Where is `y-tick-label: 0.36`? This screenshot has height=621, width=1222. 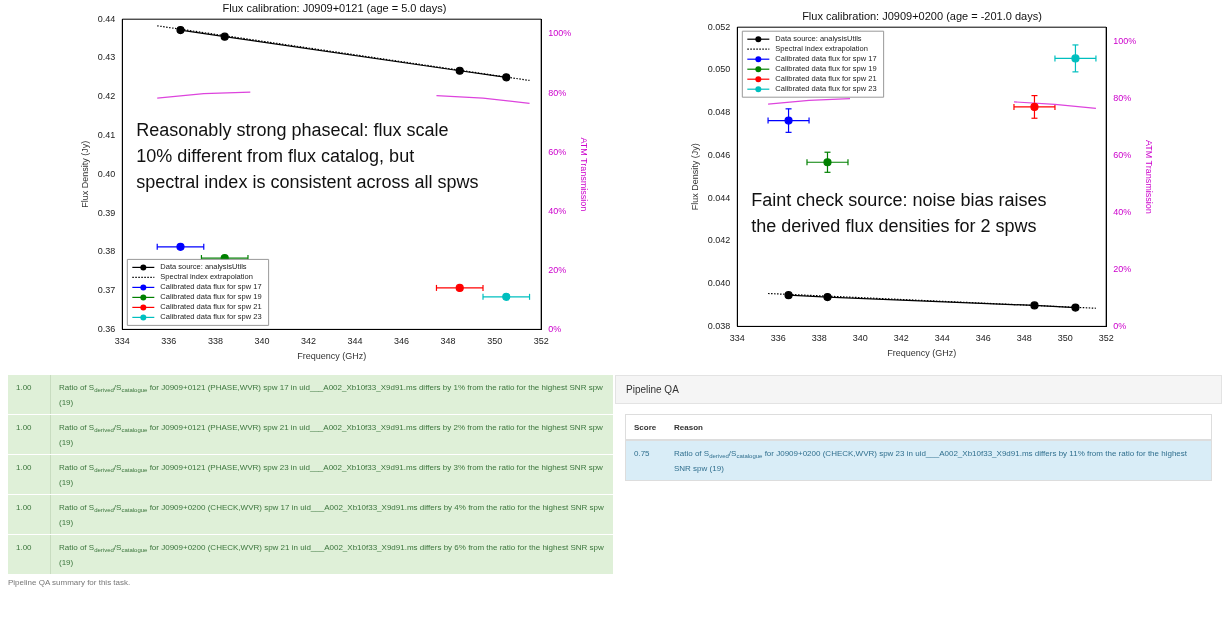 y-tick-label: 0.36 is located at coordinates (106, 328).